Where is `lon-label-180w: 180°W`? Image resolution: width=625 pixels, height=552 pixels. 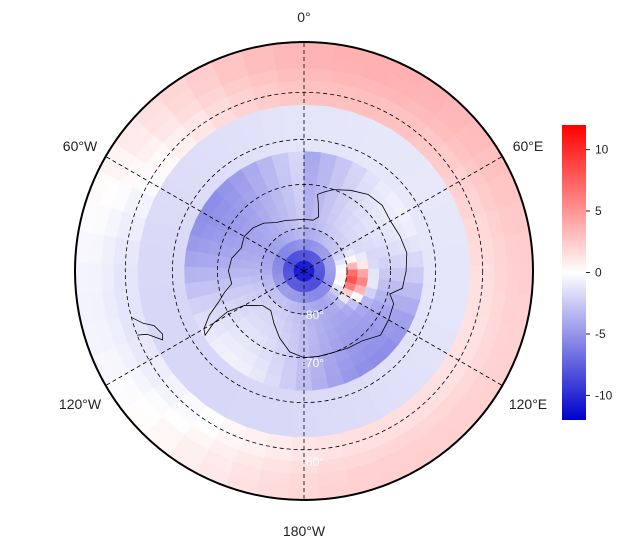 lon-label-180w: 180°W is located at coordinates (304, 531).